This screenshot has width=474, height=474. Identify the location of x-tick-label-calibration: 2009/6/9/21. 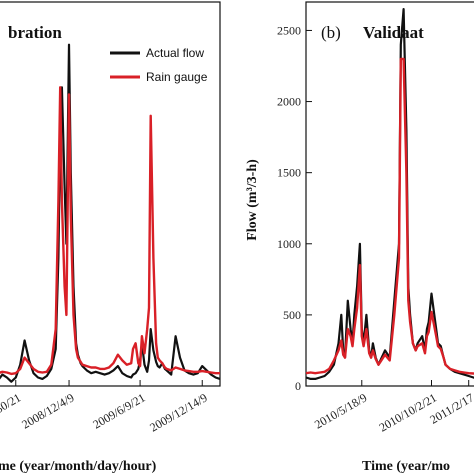
(118, 410).